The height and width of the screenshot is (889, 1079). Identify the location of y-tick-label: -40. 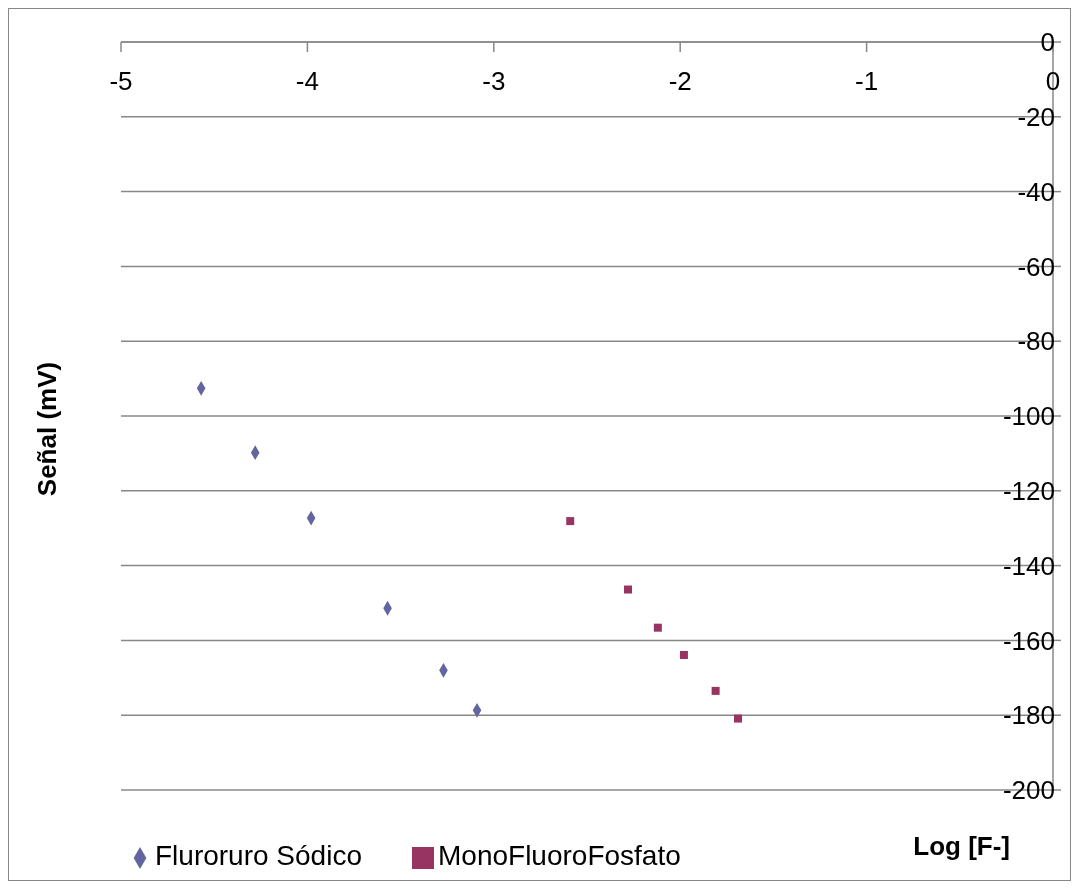
(1036, 191).